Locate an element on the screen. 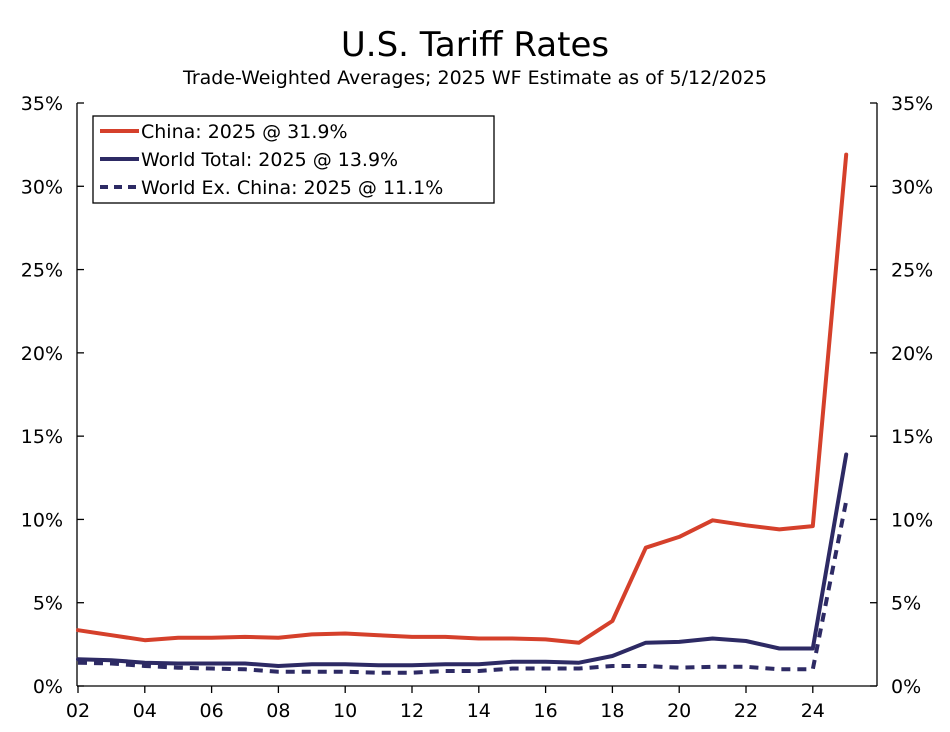 The width and height of the screenshot is (950, 732). x-tick-label: 04 is located at coordinates (145, 711).